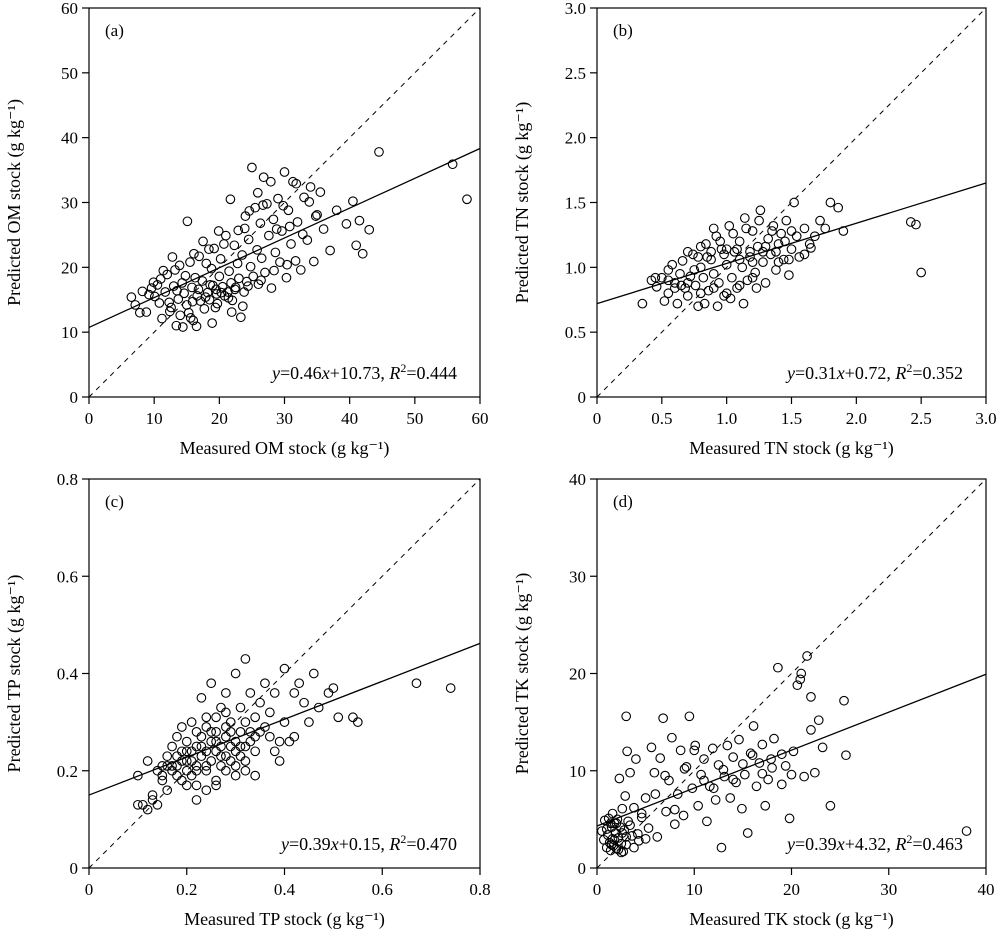 The width and height of the screenshot is (1000, 932). What do you see at coordinates (310, 844) in the screenshot?
I see `eq-slope: =0.39` at bounding box center [310, 844].